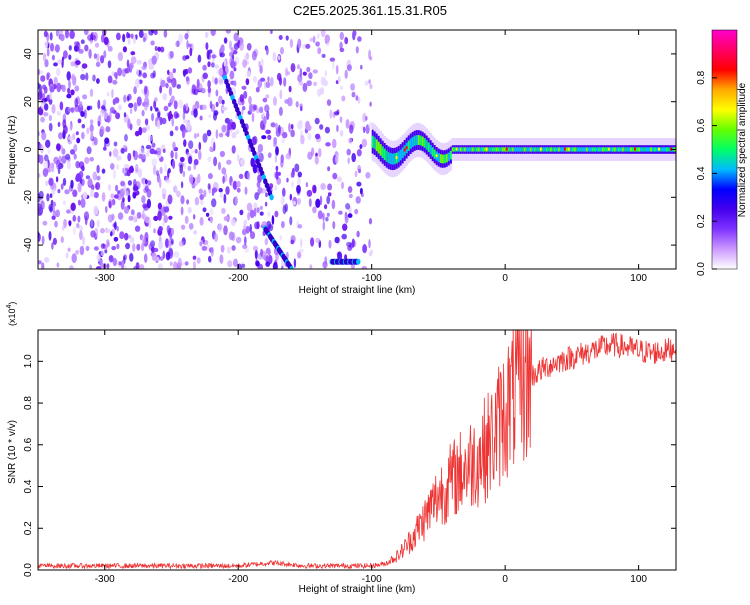 The height and width of the screenshot is (605, 750). I want to click on y-tick-label: -40, so click(28, 244).